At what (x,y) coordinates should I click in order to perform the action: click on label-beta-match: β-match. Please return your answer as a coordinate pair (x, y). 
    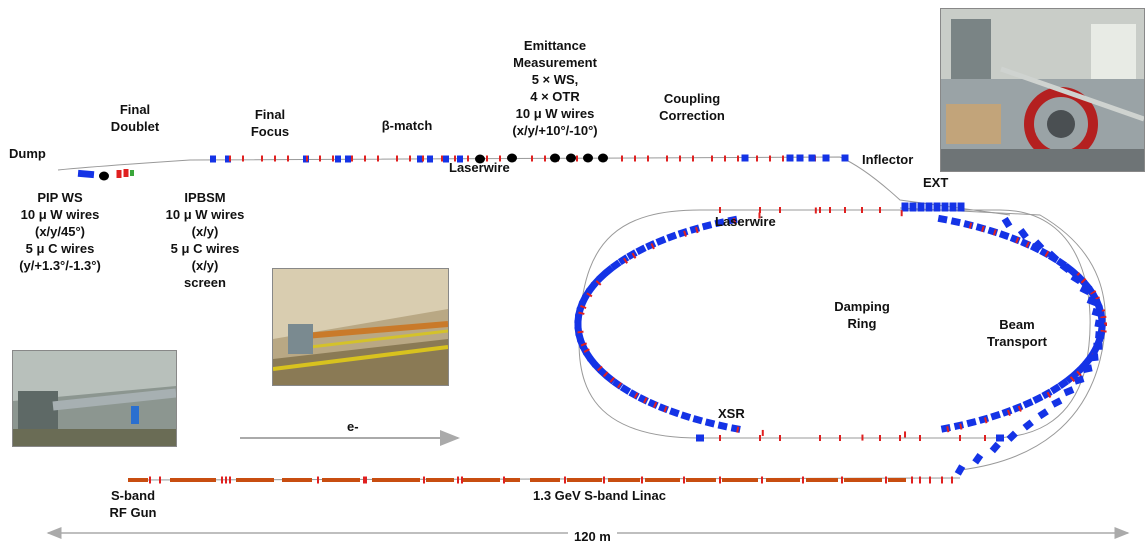
    Looking at the image, I should click on (407, 125).